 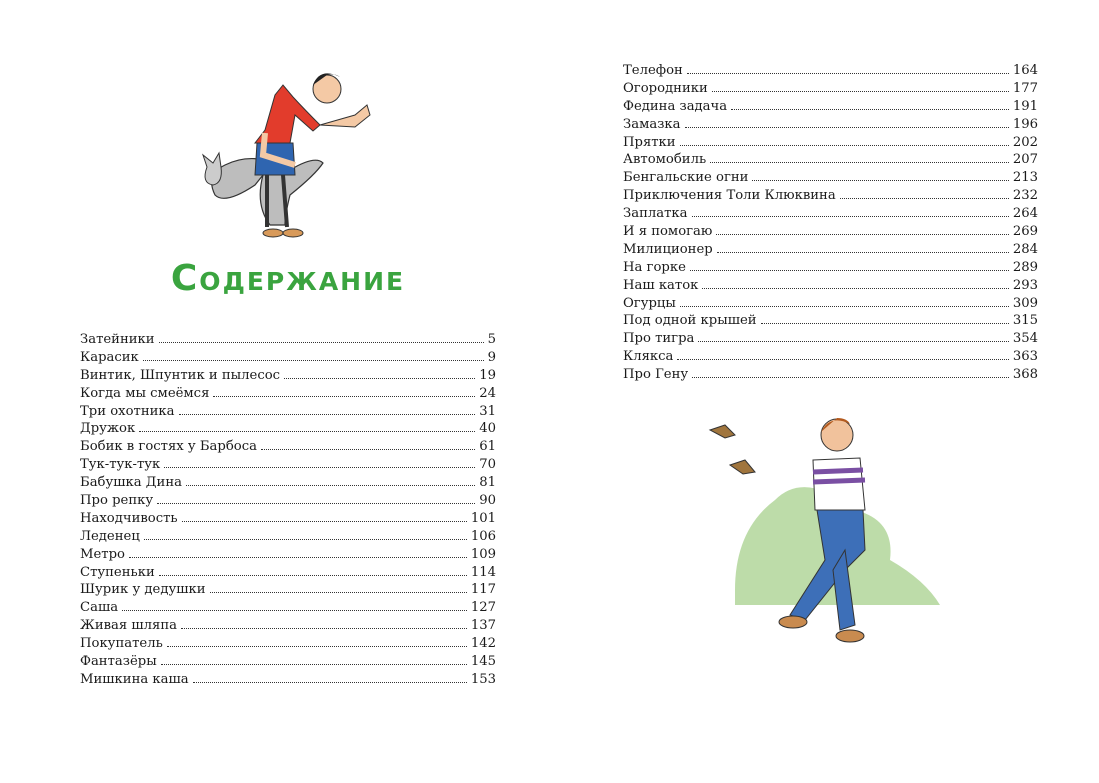 What do you see at coordinates (110, 536) in the screenshot?
I see `toc-entry-title: Леденец` at bounding box center [110, 536].